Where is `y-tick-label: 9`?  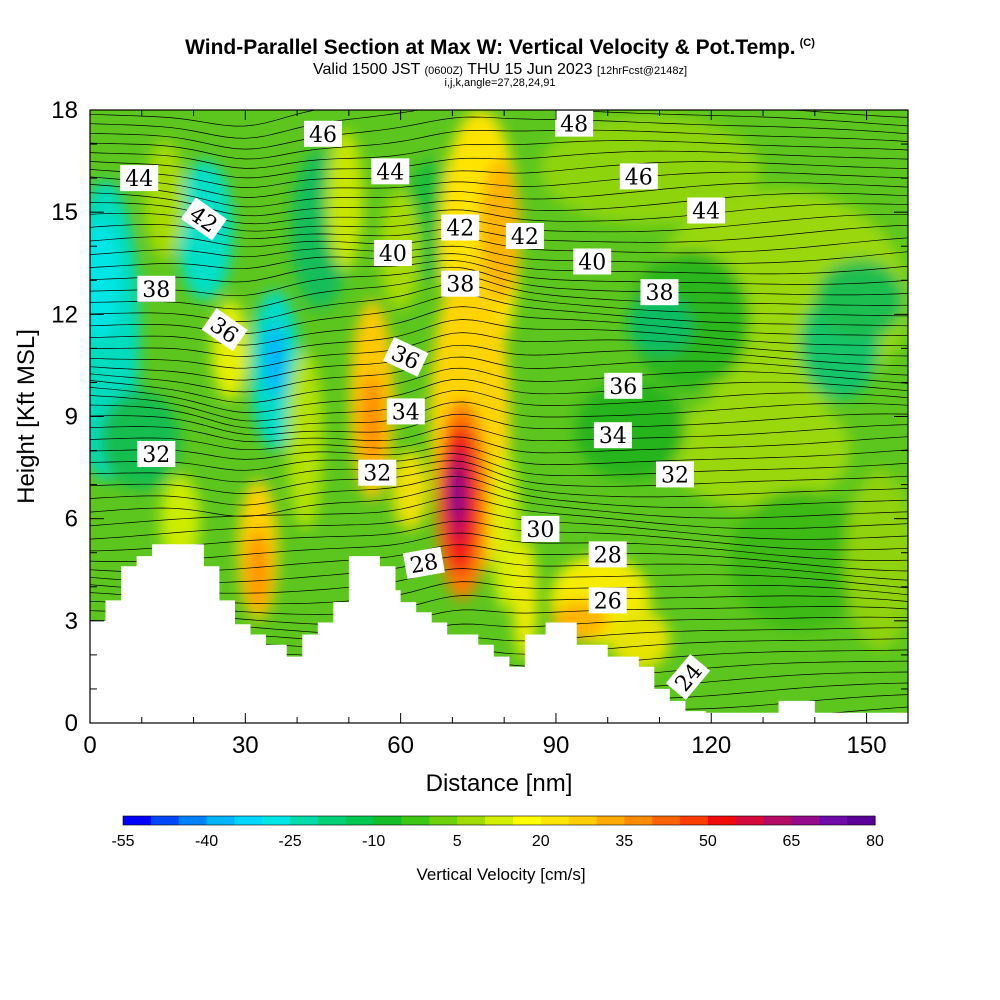 y-tick-label: 9 is located at coordinates (71, 417).